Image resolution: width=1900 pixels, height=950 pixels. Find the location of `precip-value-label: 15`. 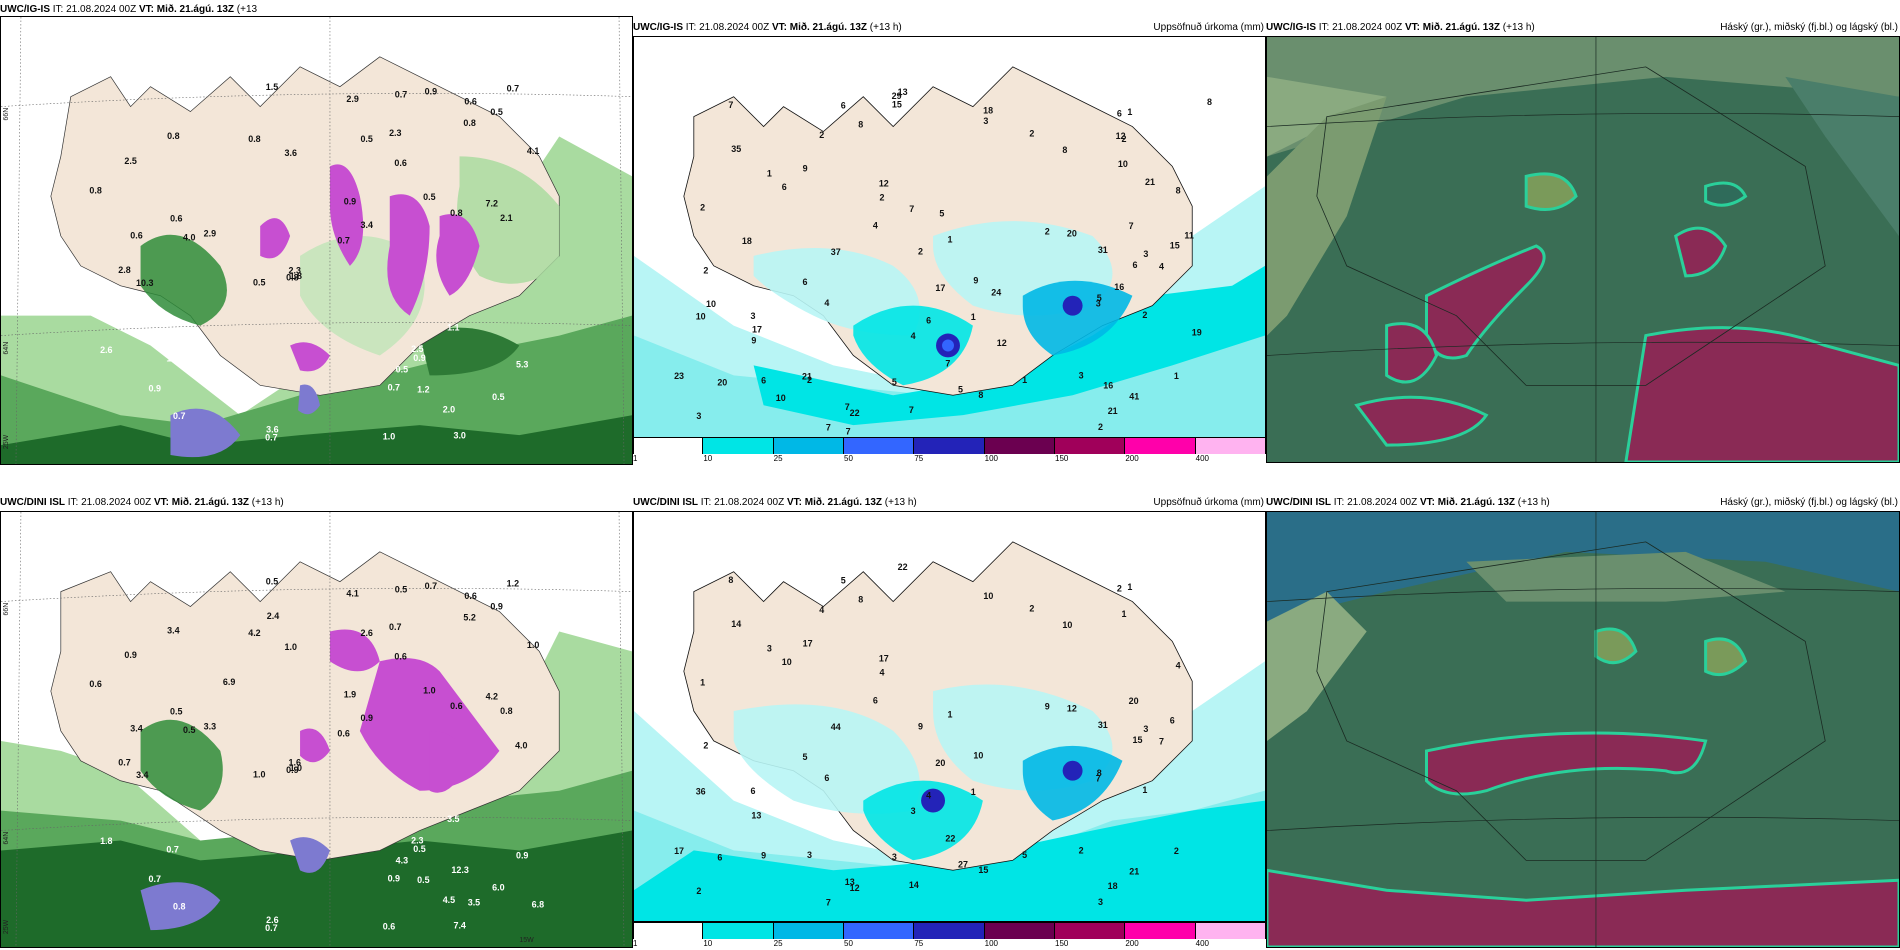

precip-value-label: 15 is located at coordinates (897, 104).